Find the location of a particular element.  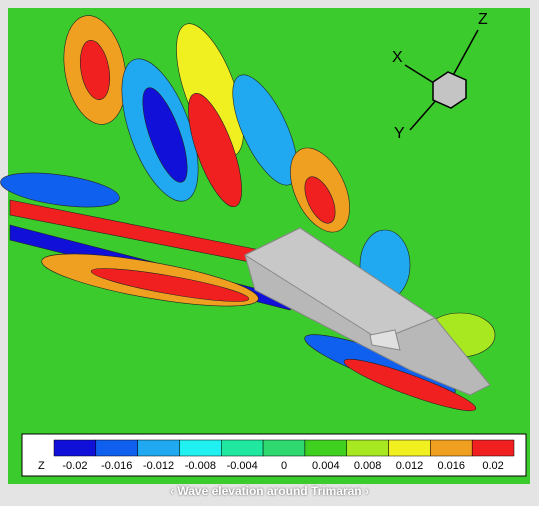

legend-tick-label: 0.004 is located at coordinates (326, 466).